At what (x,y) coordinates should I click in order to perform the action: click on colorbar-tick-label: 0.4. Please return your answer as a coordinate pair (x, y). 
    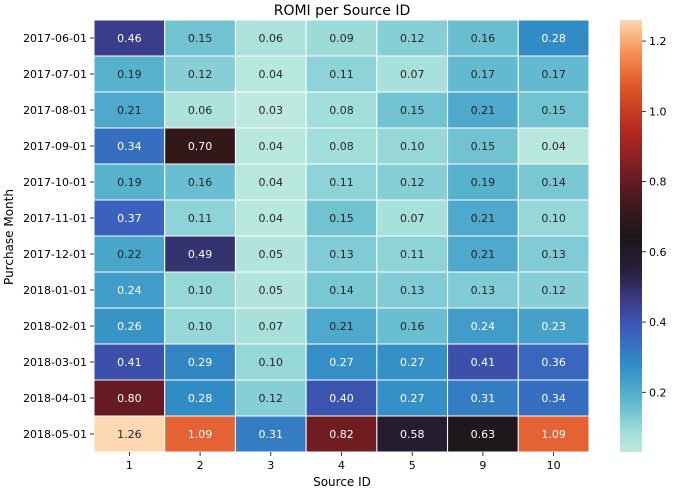
    Looking at the image, I should click on (658, 322).